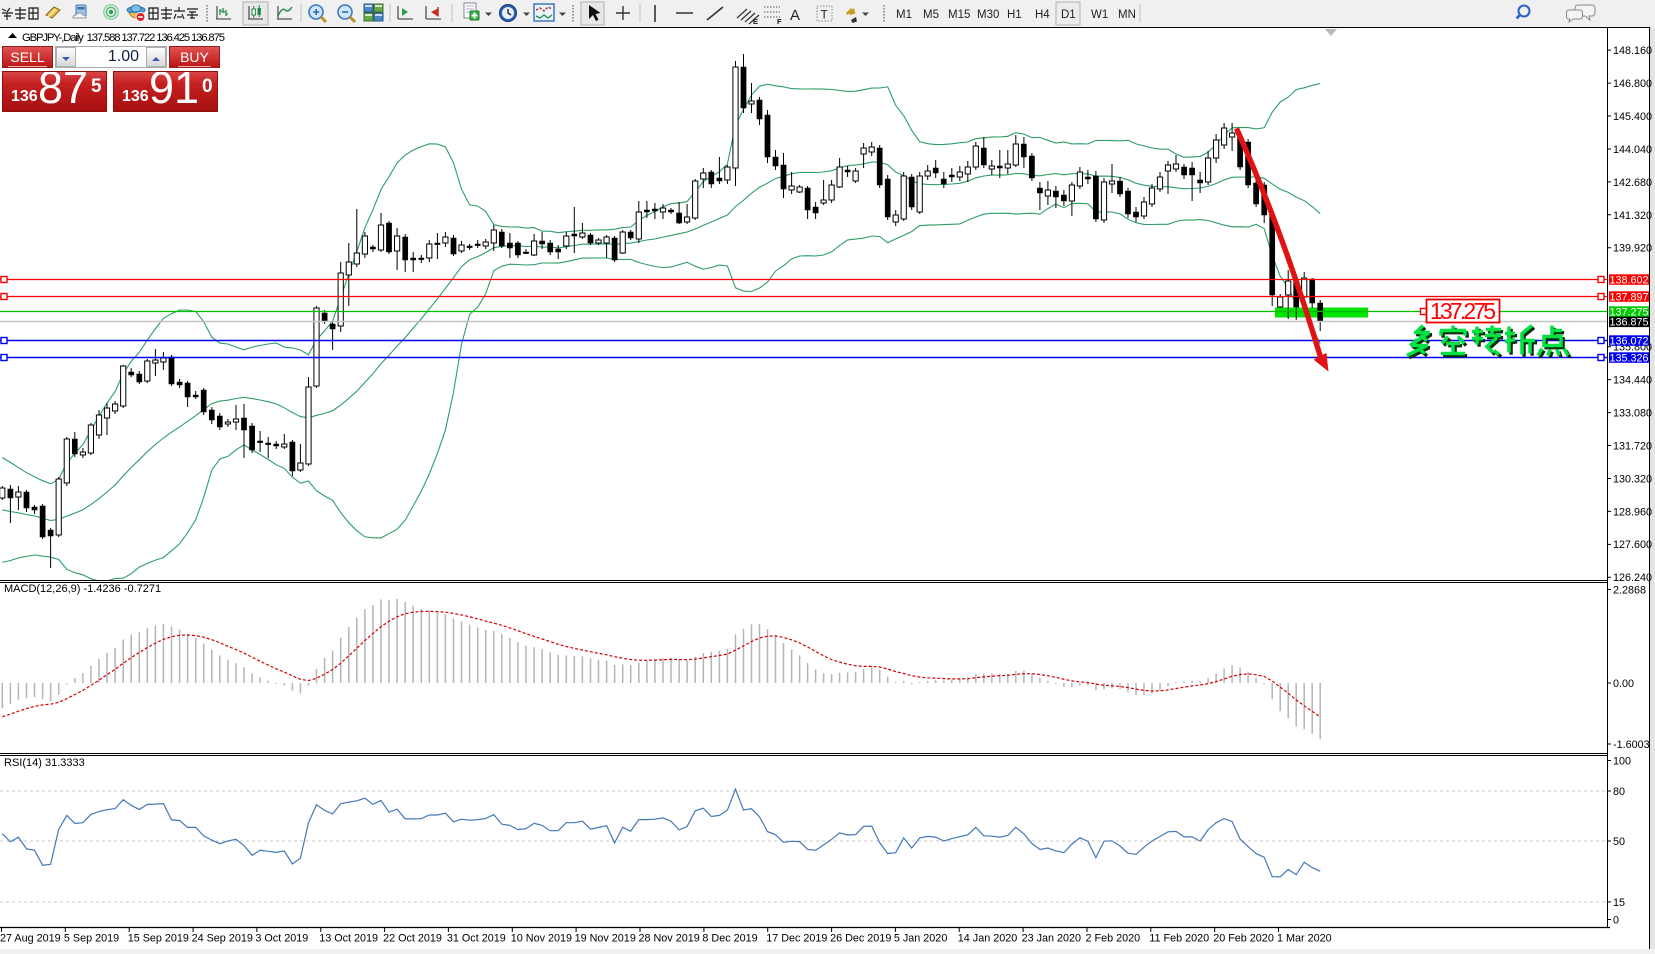 The image size is (1655, 954). What do you see at coordinates (904, 15) in the screenshot?
I see `svg-text: M1` at bounding box center [904, 15].